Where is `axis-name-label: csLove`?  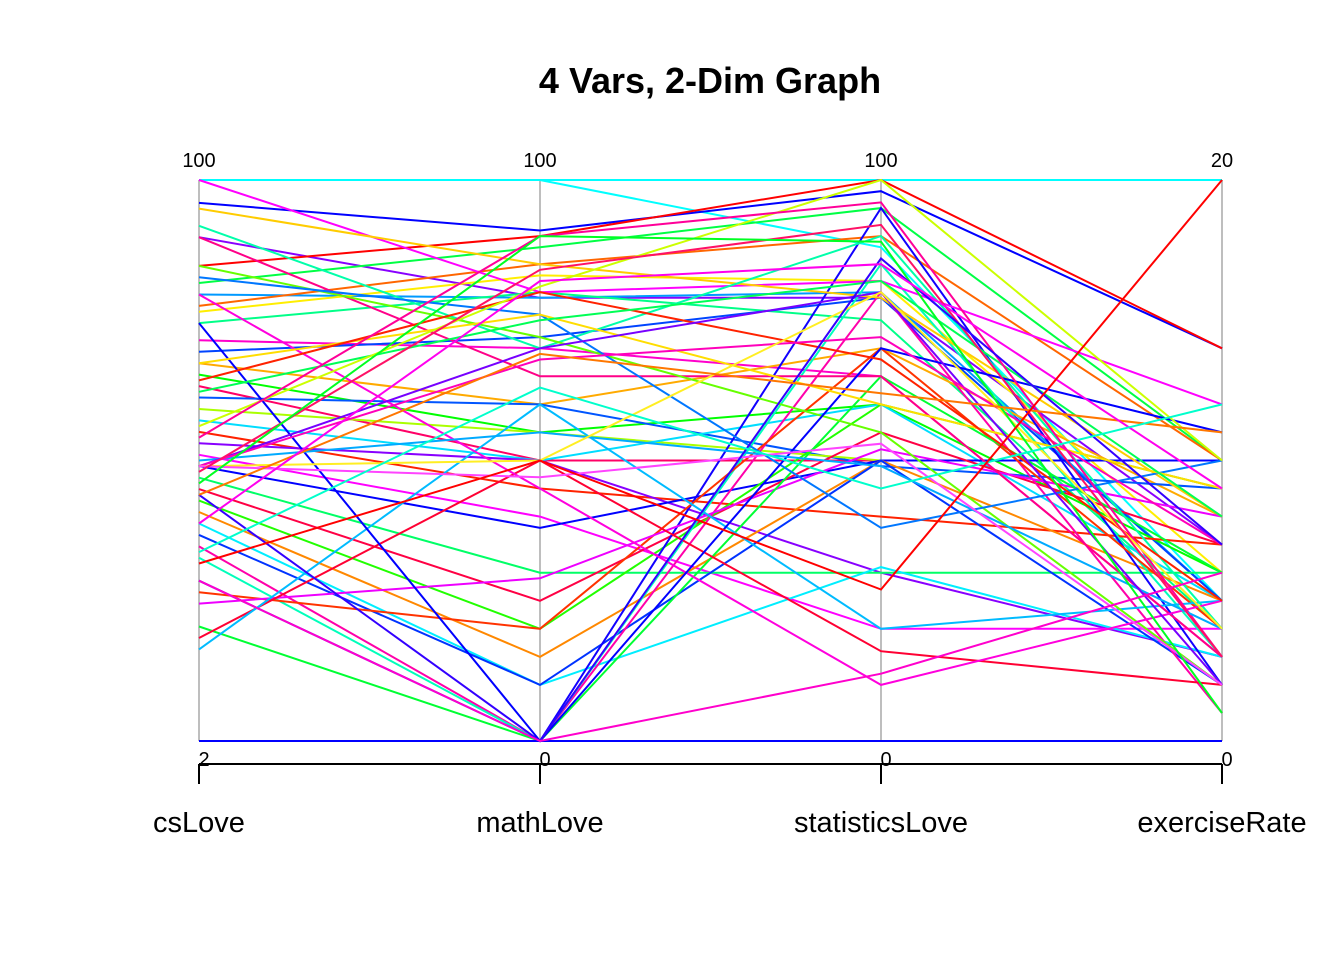
axis-name-label: csLove is located at coordinates (199, 823).